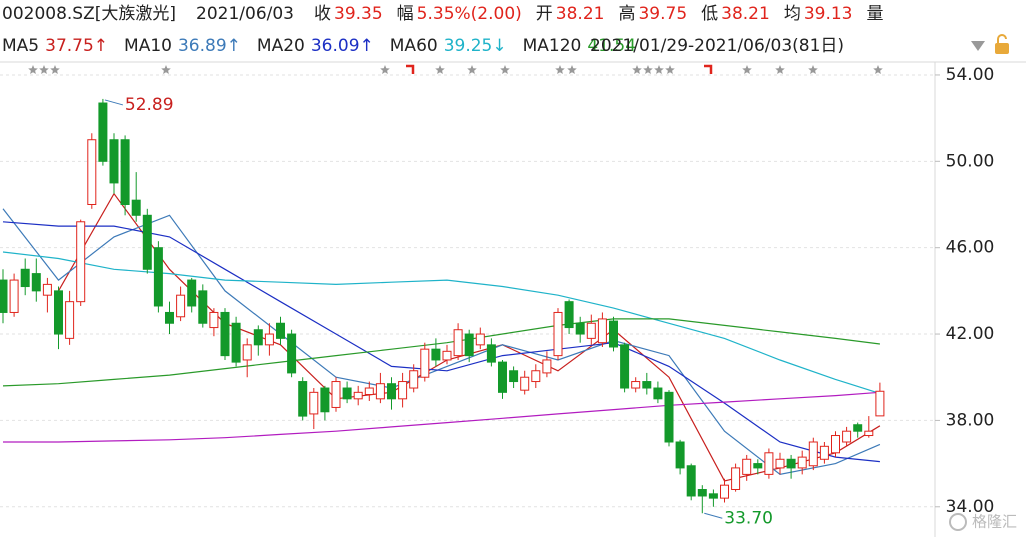  Describe the element at coordinates (469, 14) in the screenshot. I see `quote-value: 5.35%(2.00)` at that location.